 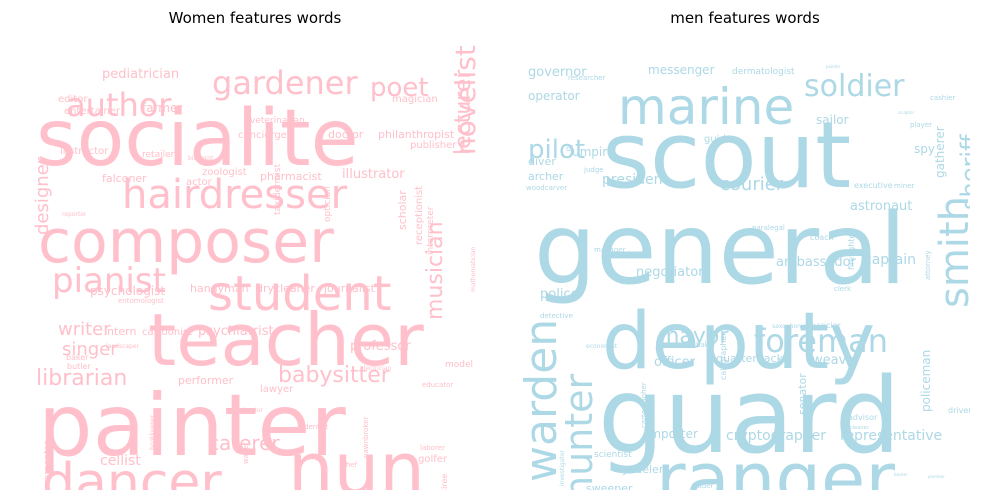 What do you see at coordinates (881, 206) in the screenshot?
I see `word-astronaut: astronaut` at bounding box center [881, 206].